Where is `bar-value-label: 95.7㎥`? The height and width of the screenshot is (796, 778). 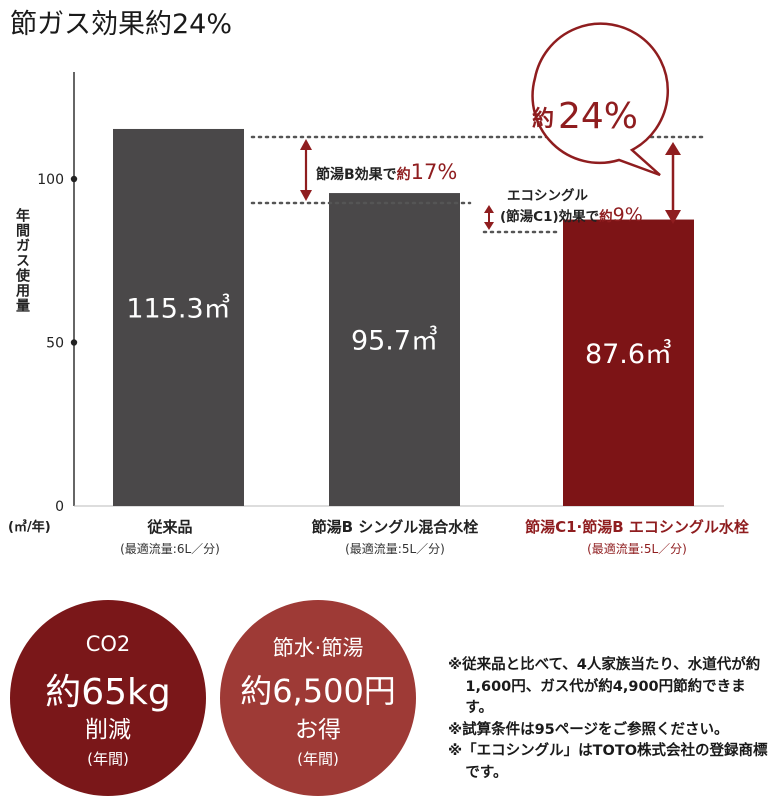 bar-value-label: 95.7㎥ is located at coordinates (394, 341).